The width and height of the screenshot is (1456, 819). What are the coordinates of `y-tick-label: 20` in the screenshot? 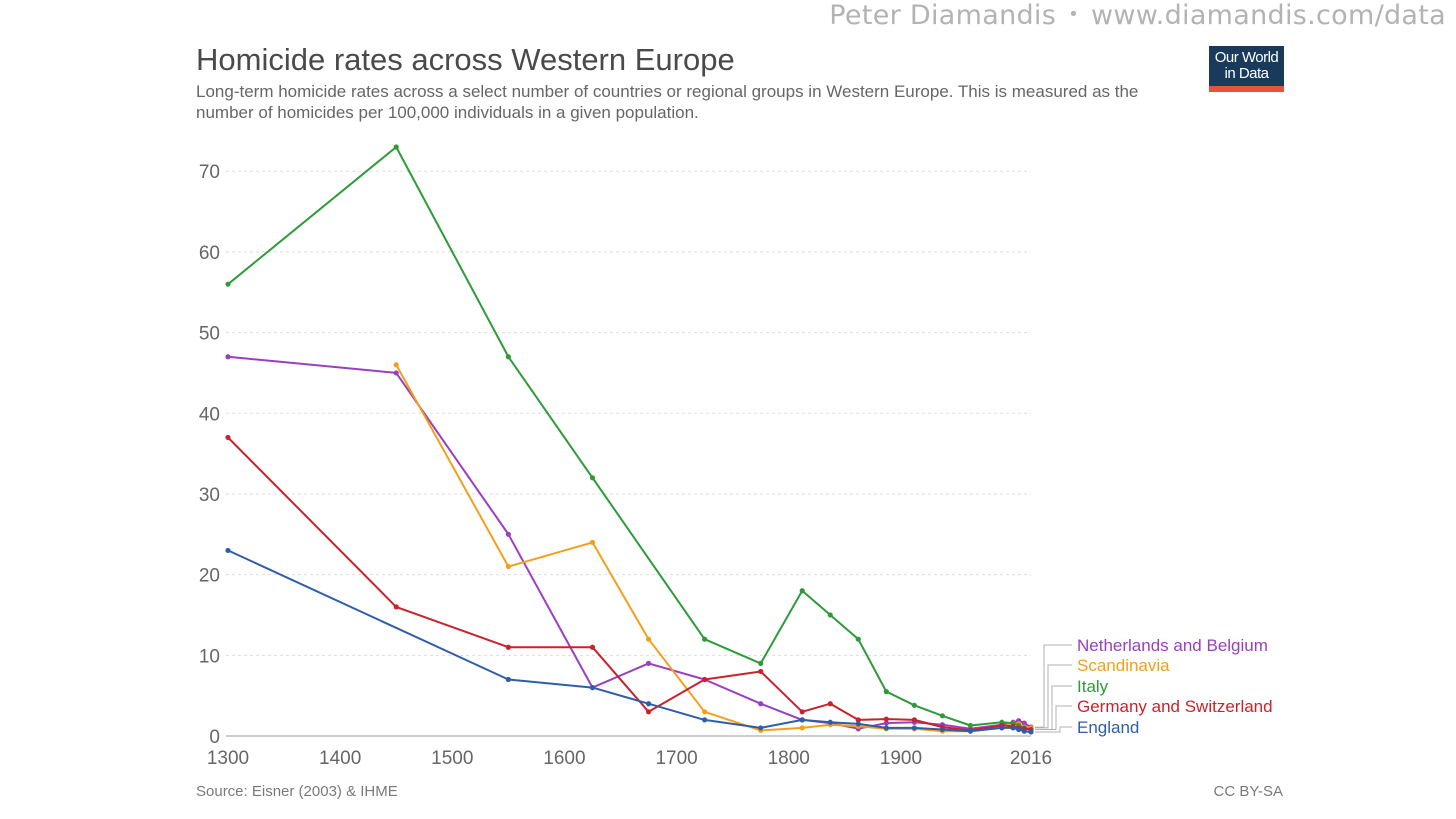 It's located at (209, 576).